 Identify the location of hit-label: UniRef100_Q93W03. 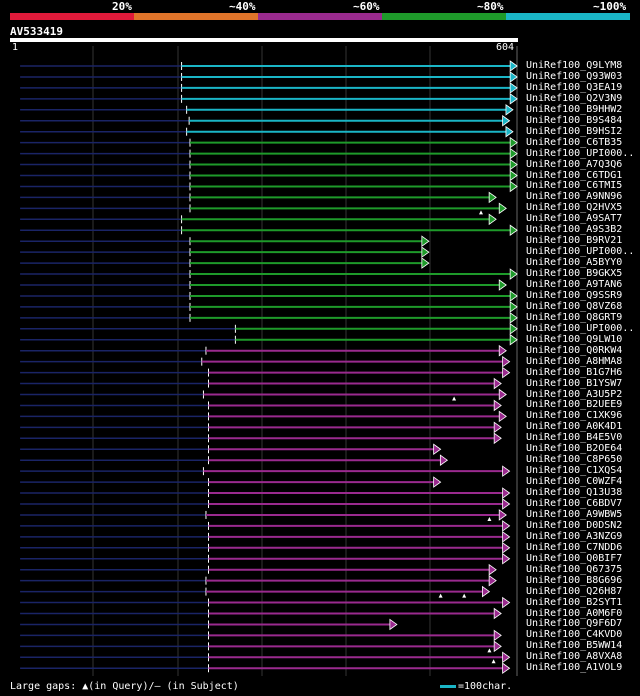
(574, 76).